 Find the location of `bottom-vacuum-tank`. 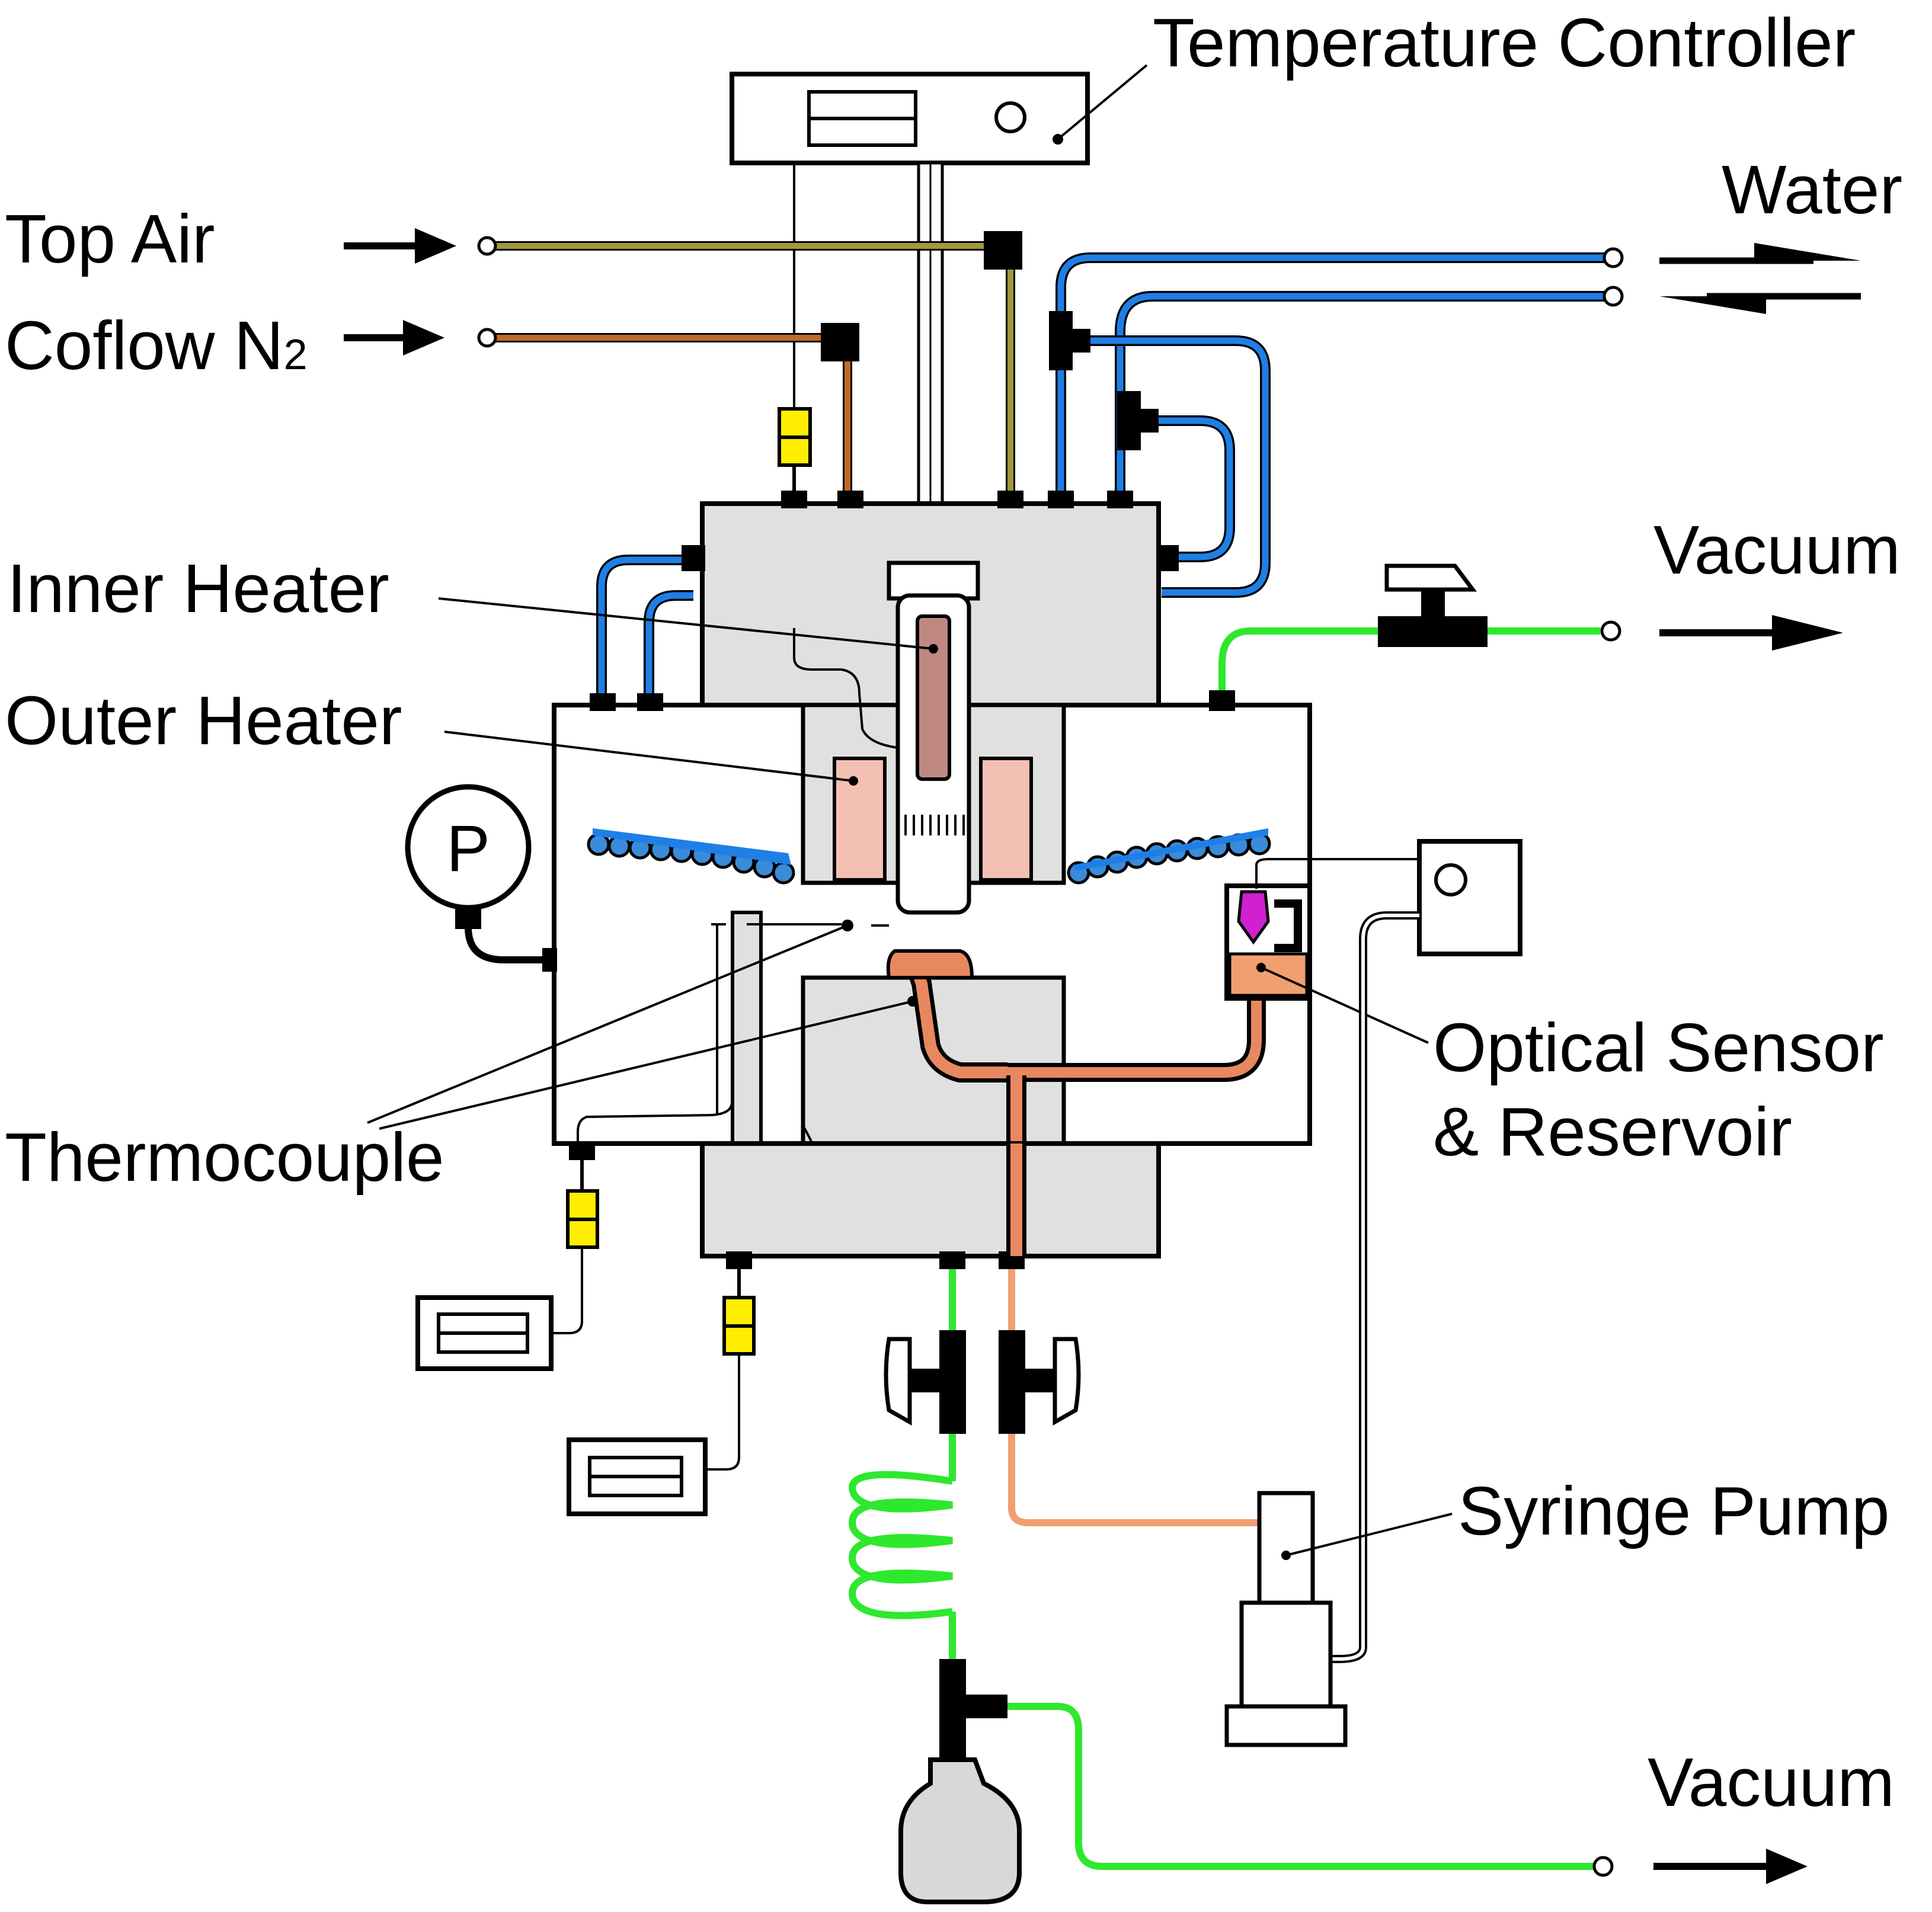

bottom-vacuum-tank is located at coordinates (1353, 1781).